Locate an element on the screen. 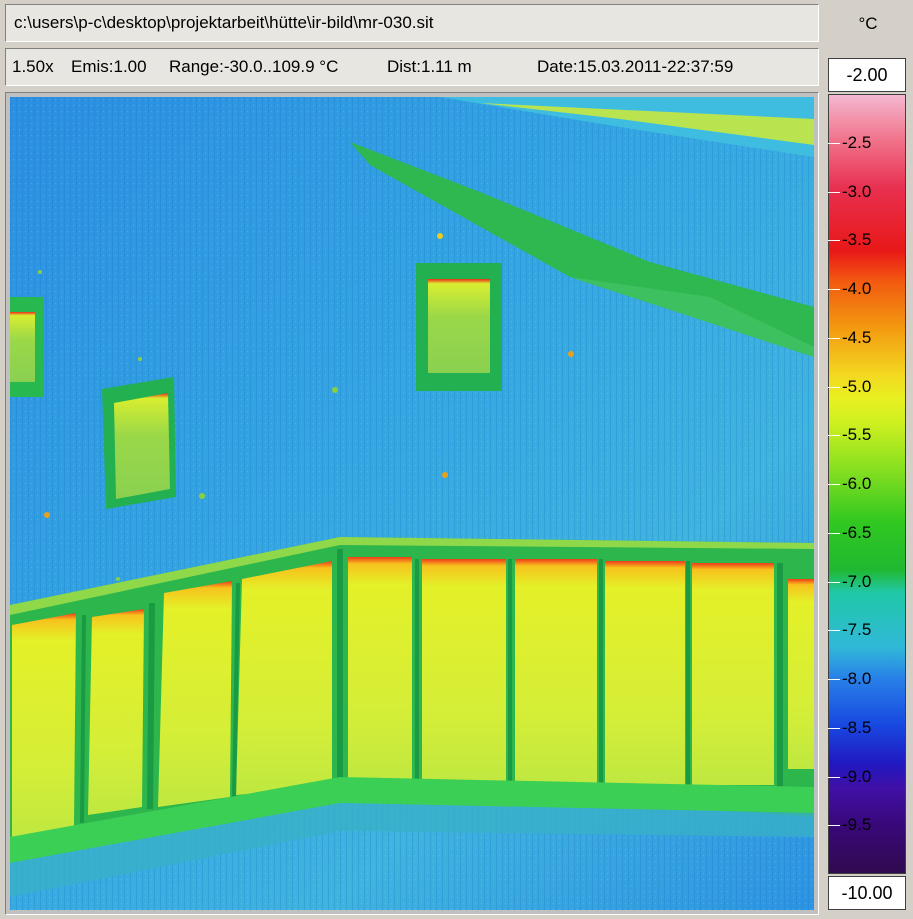  scale-tick-label: -8.5 is located at coordinates (857, 727).